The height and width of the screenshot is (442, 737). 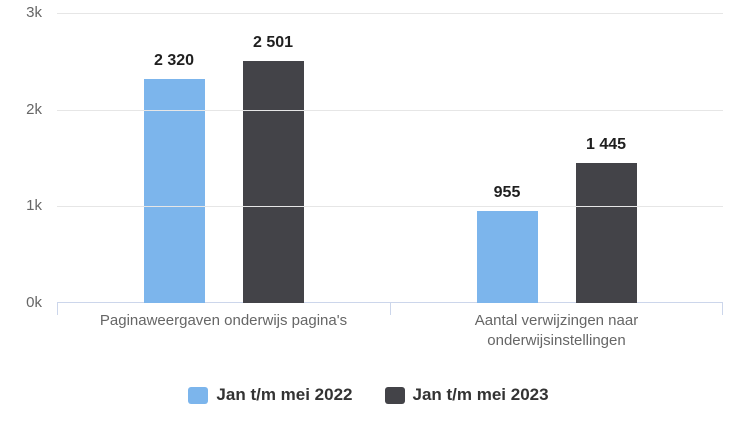 I want to click on bar-value-label: 2 501, so click(x=273, y=43).